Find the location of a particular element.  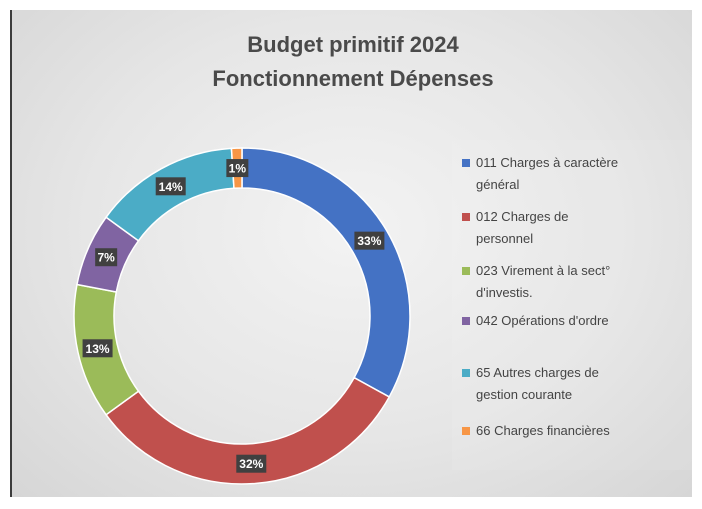

legend-item-4: 65 Autres charges de gestion courante is located at coordinates (572, 384).